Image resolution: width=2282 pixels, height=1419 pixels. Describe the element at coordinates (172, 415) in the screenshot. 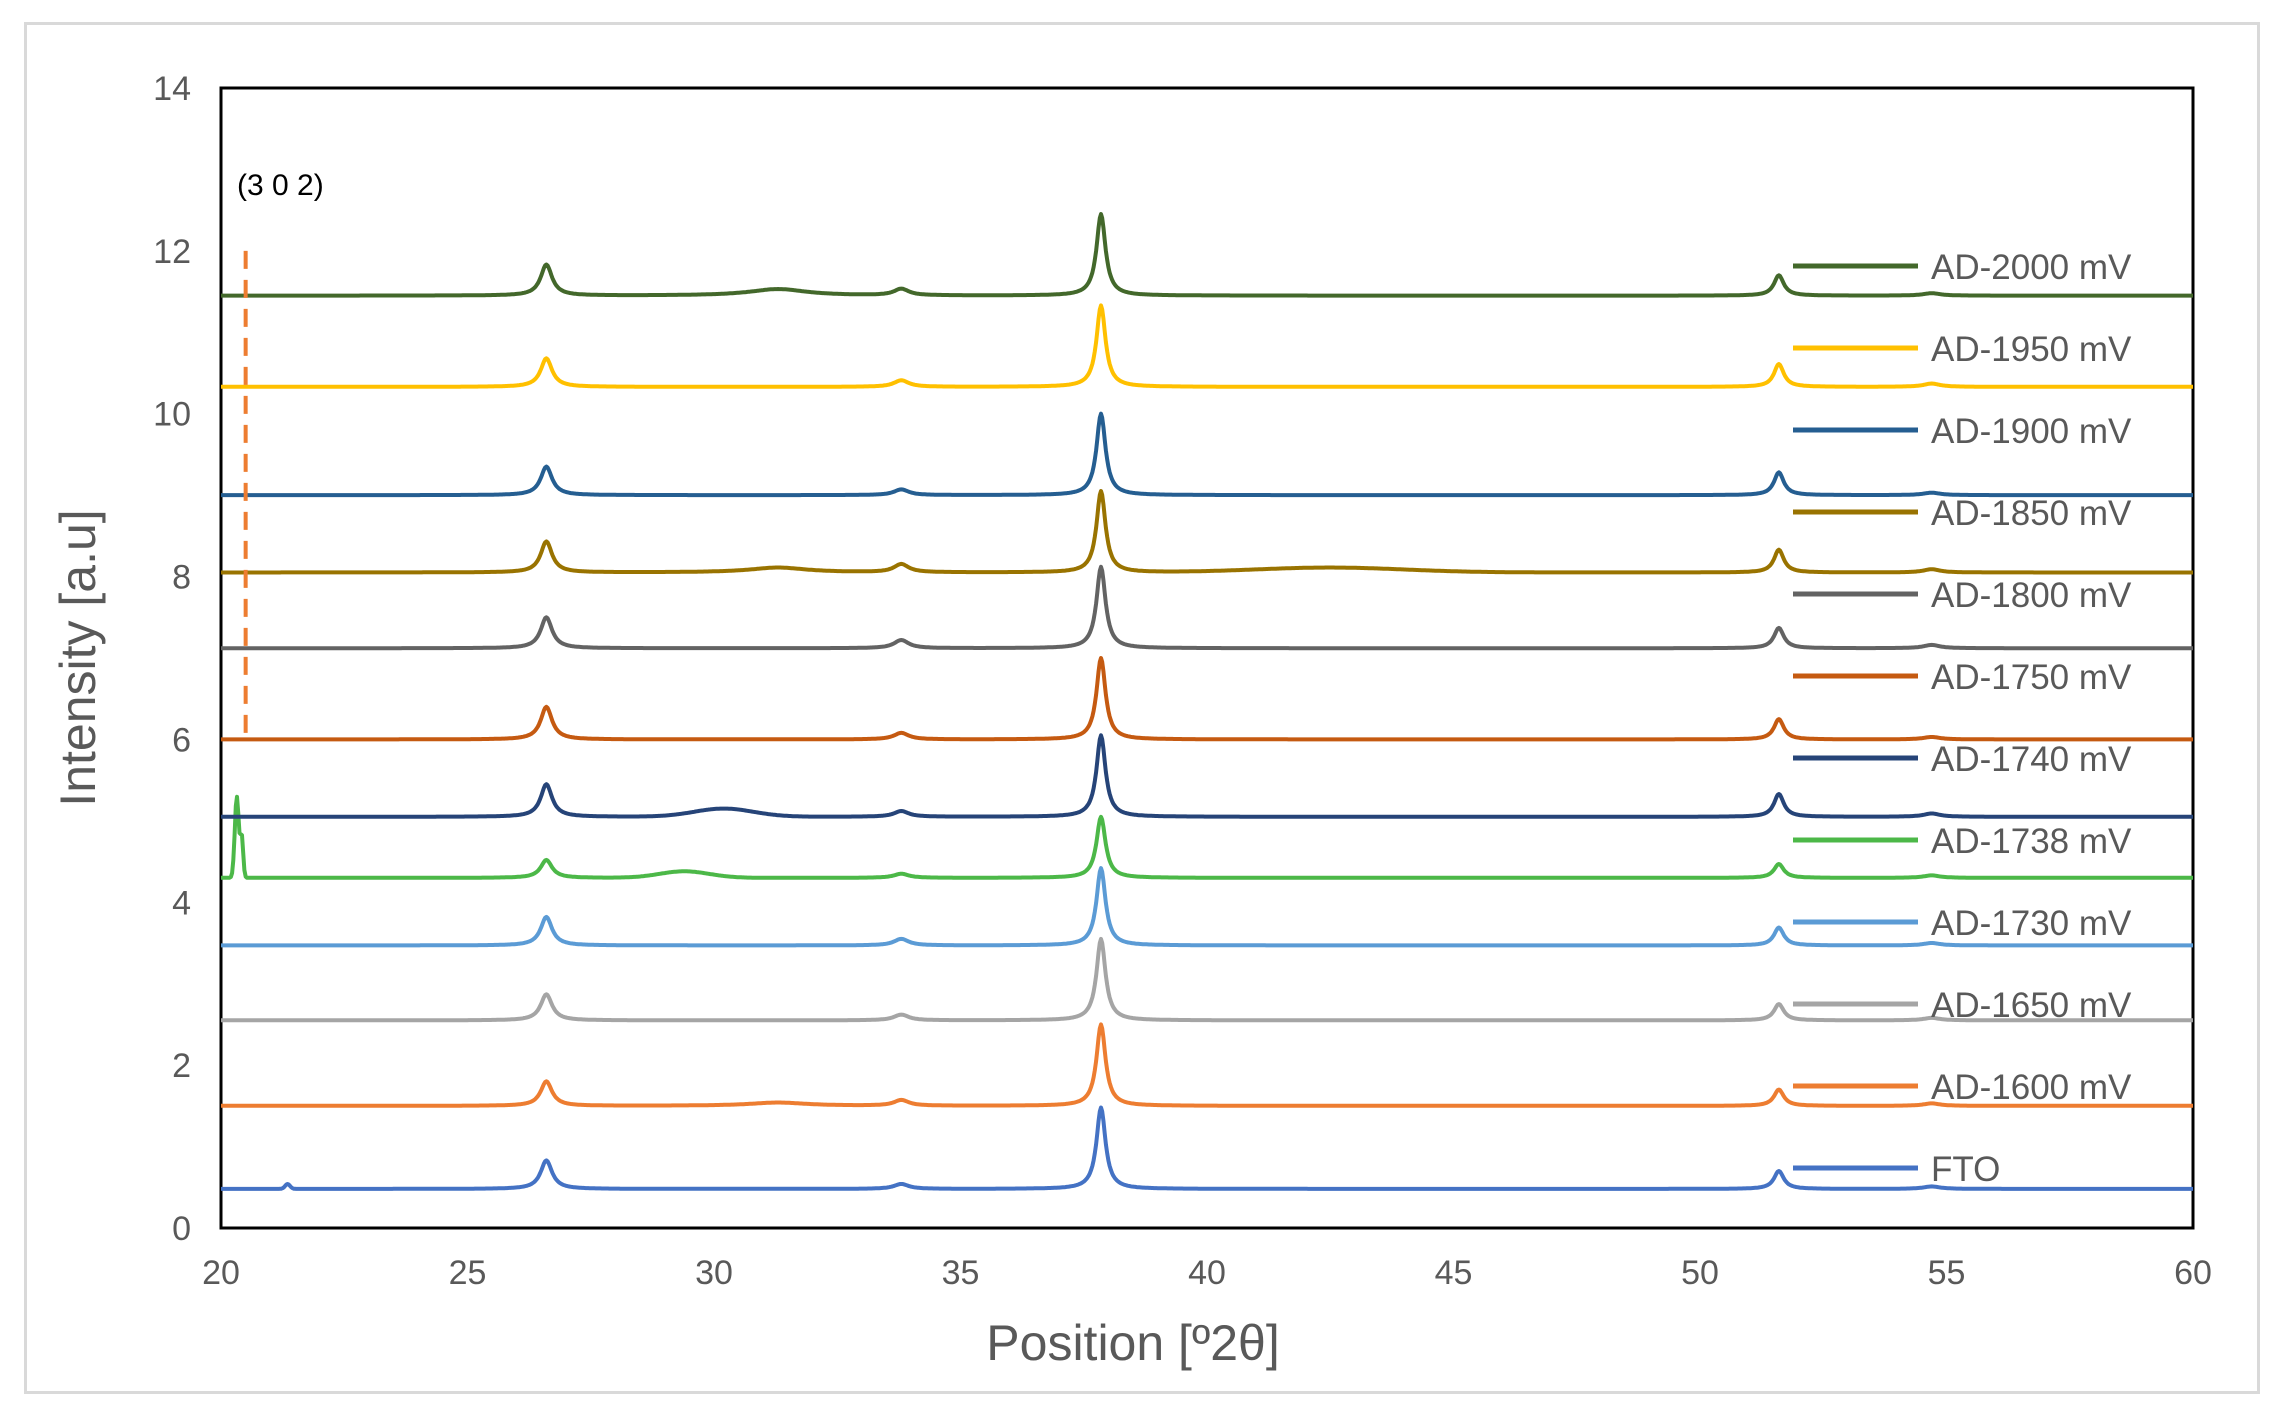

I see `y-tick-label-5: 10` at that location.